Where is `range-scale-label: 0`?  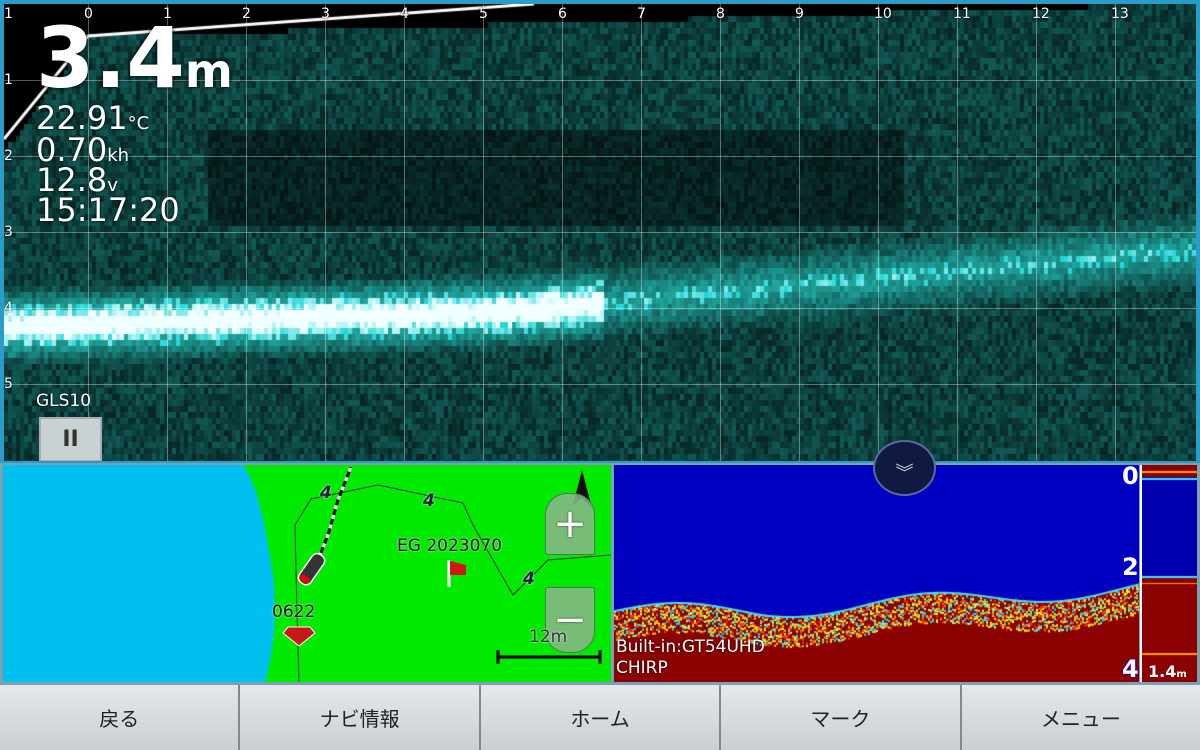
range-scale-label: 0 is located at coordinates (88, 14).